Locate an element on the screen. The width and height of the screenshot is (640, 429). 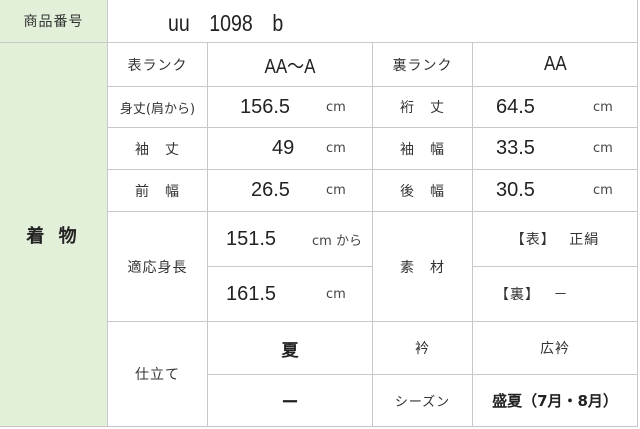
product-number-cell: uu 1098 b is located at coordinates (373, 21).